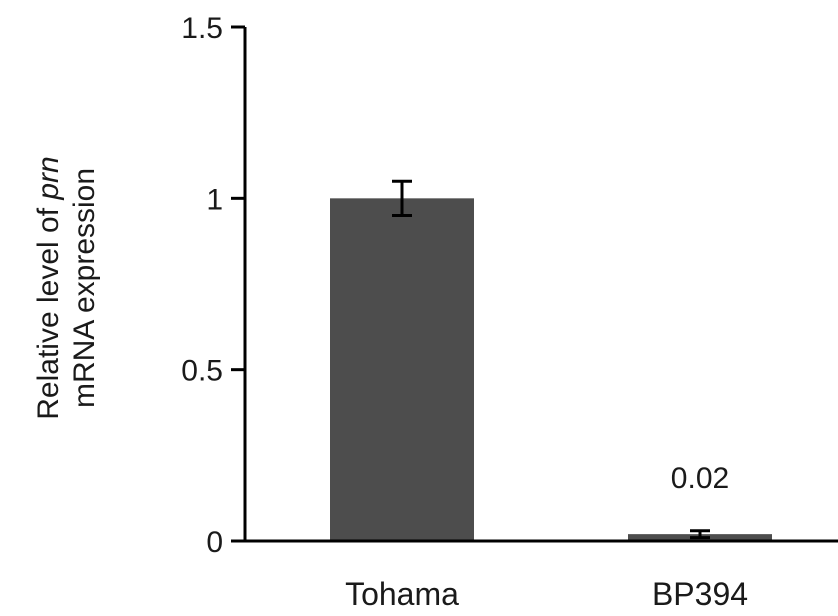  Describe the element at coordinates (214, 542) in the screenshot. I see `y-tick-label: 0` at that location.